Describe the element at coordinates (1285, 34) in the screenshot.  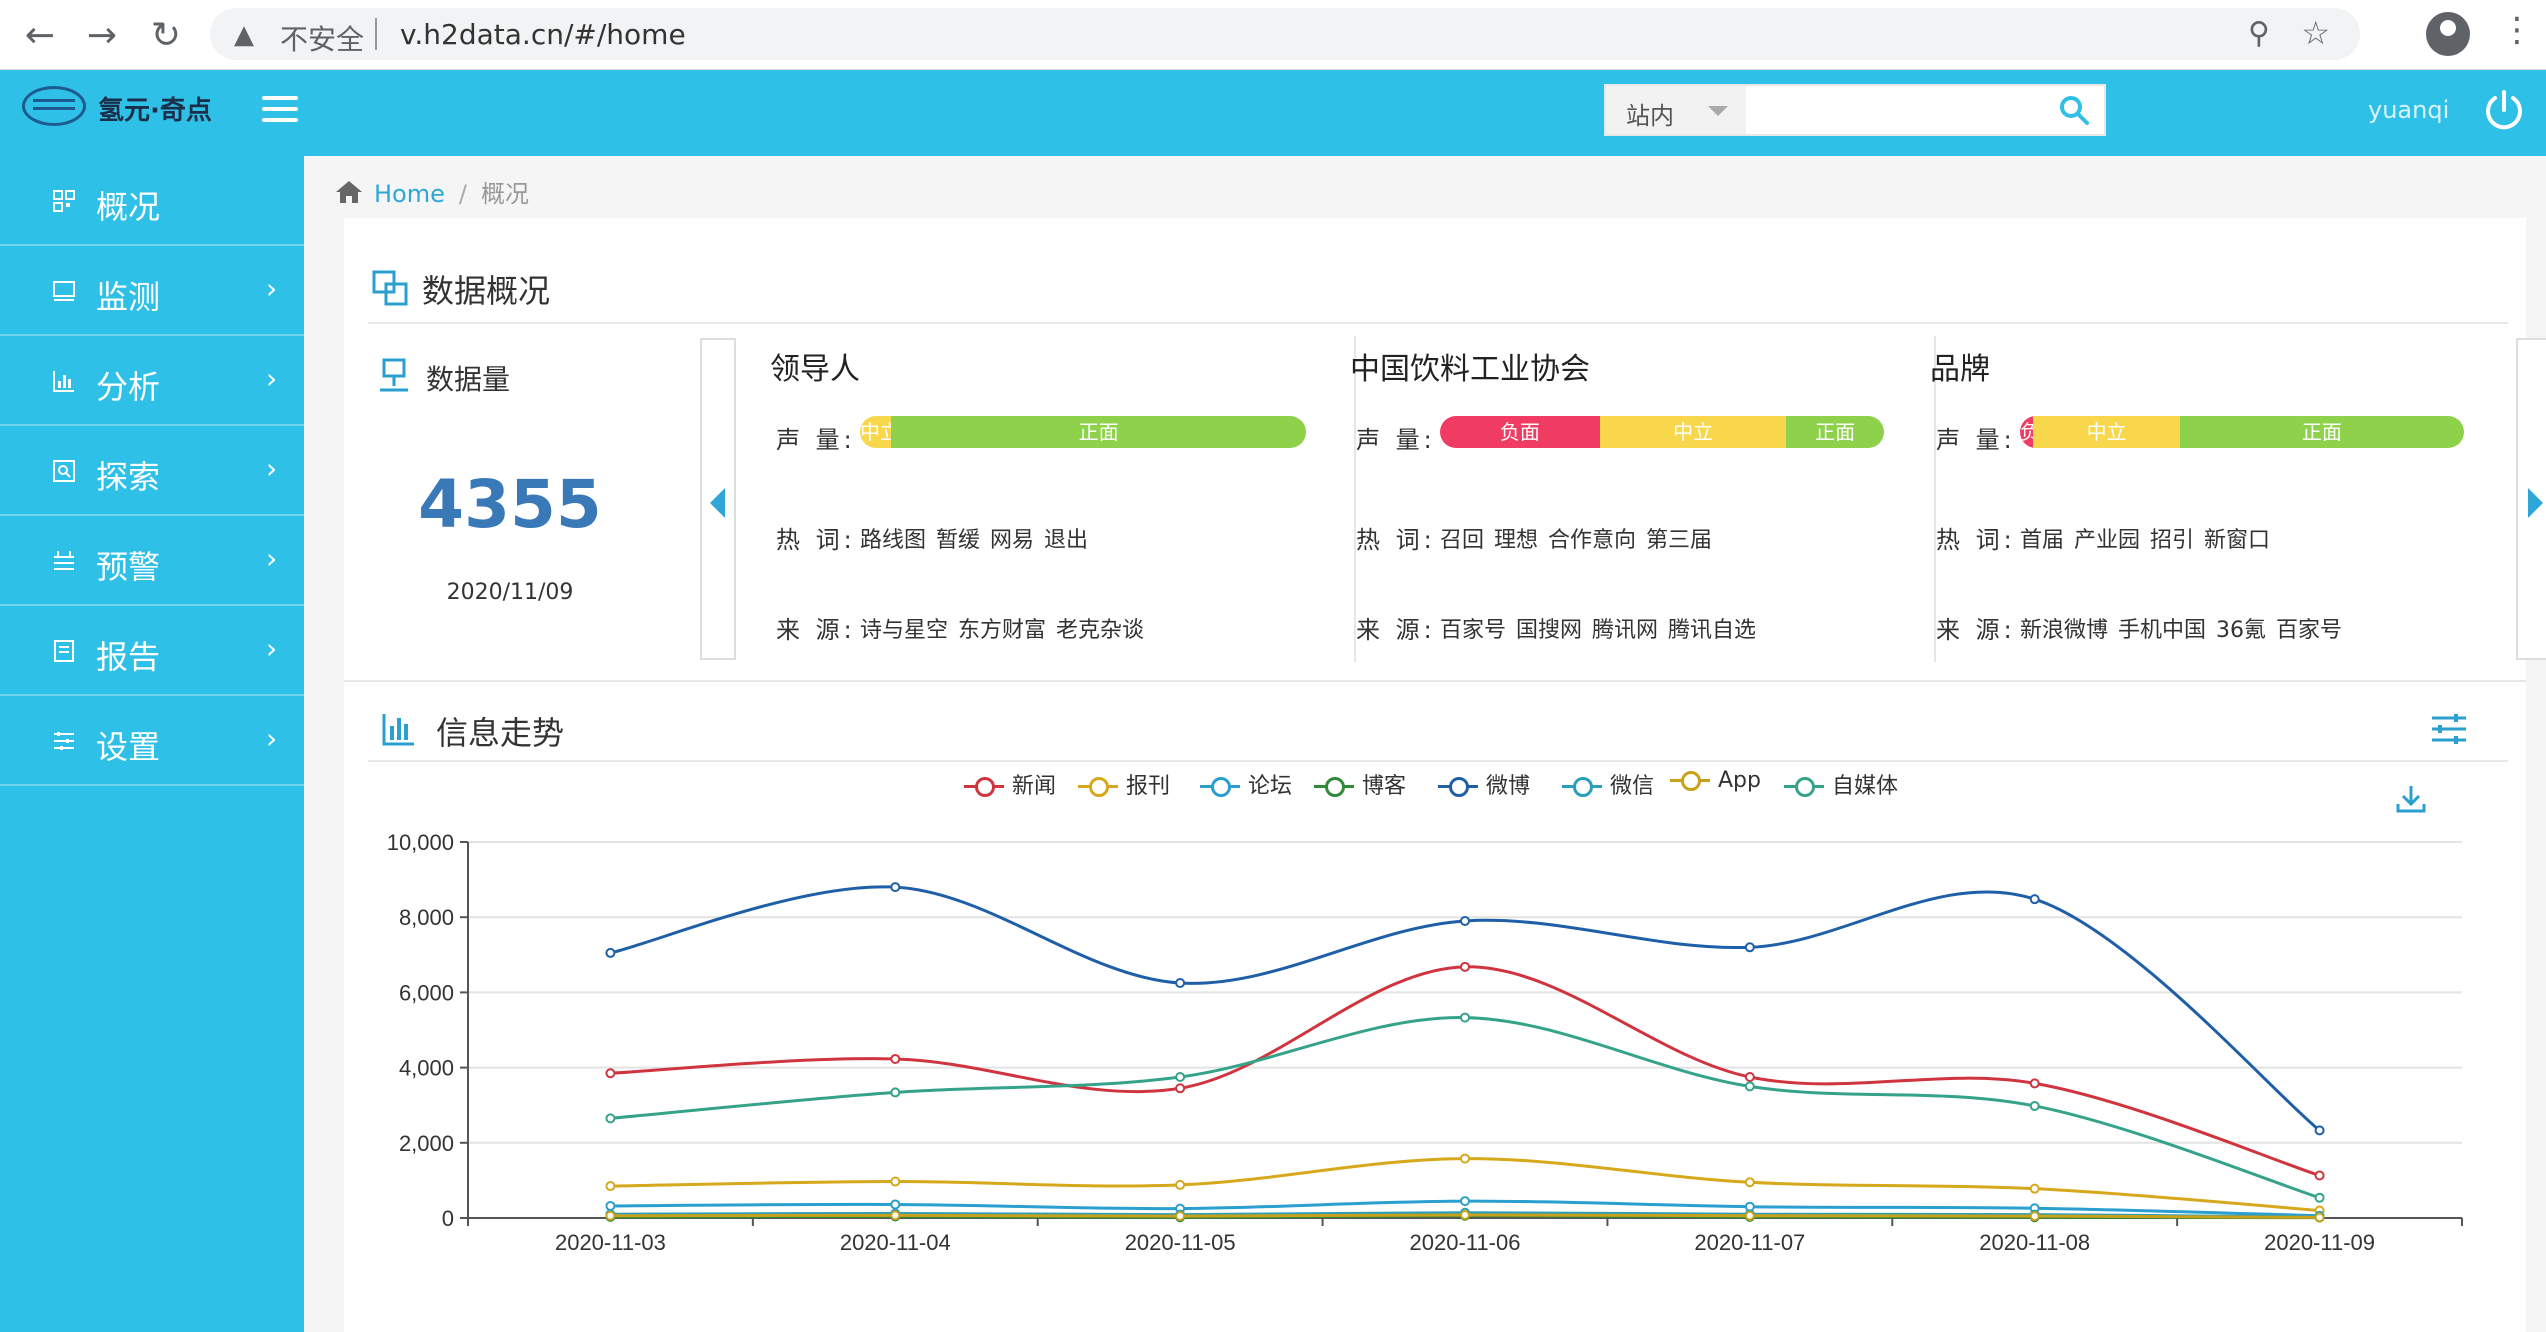
I see `address-bar: ▲ 不安全 v.h2data.cn/#/home ⚲ ☆` at that location.